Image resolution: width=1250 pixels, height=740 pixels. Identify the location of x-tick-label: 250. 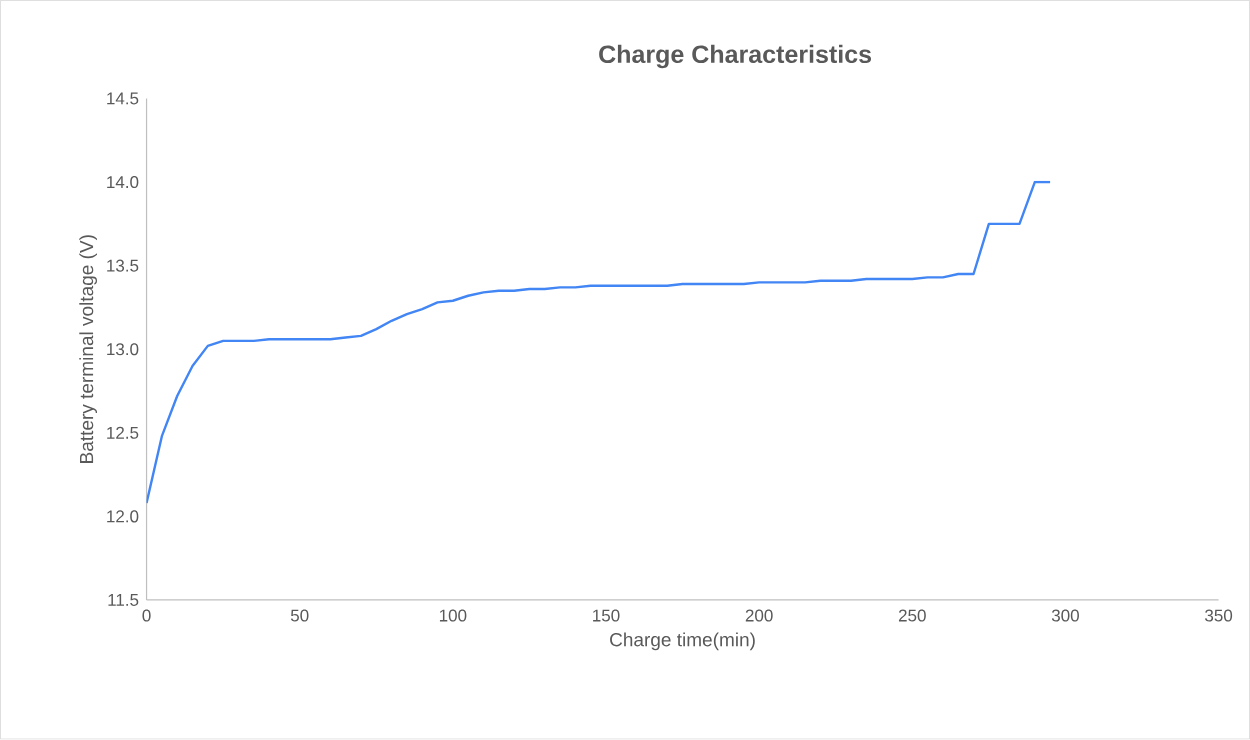
(912, 615).